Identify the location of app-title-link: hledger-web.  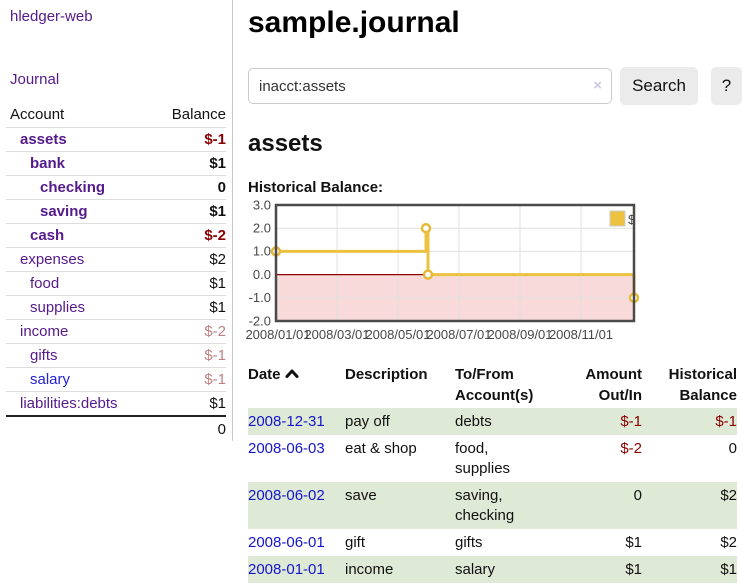
(51, 16).